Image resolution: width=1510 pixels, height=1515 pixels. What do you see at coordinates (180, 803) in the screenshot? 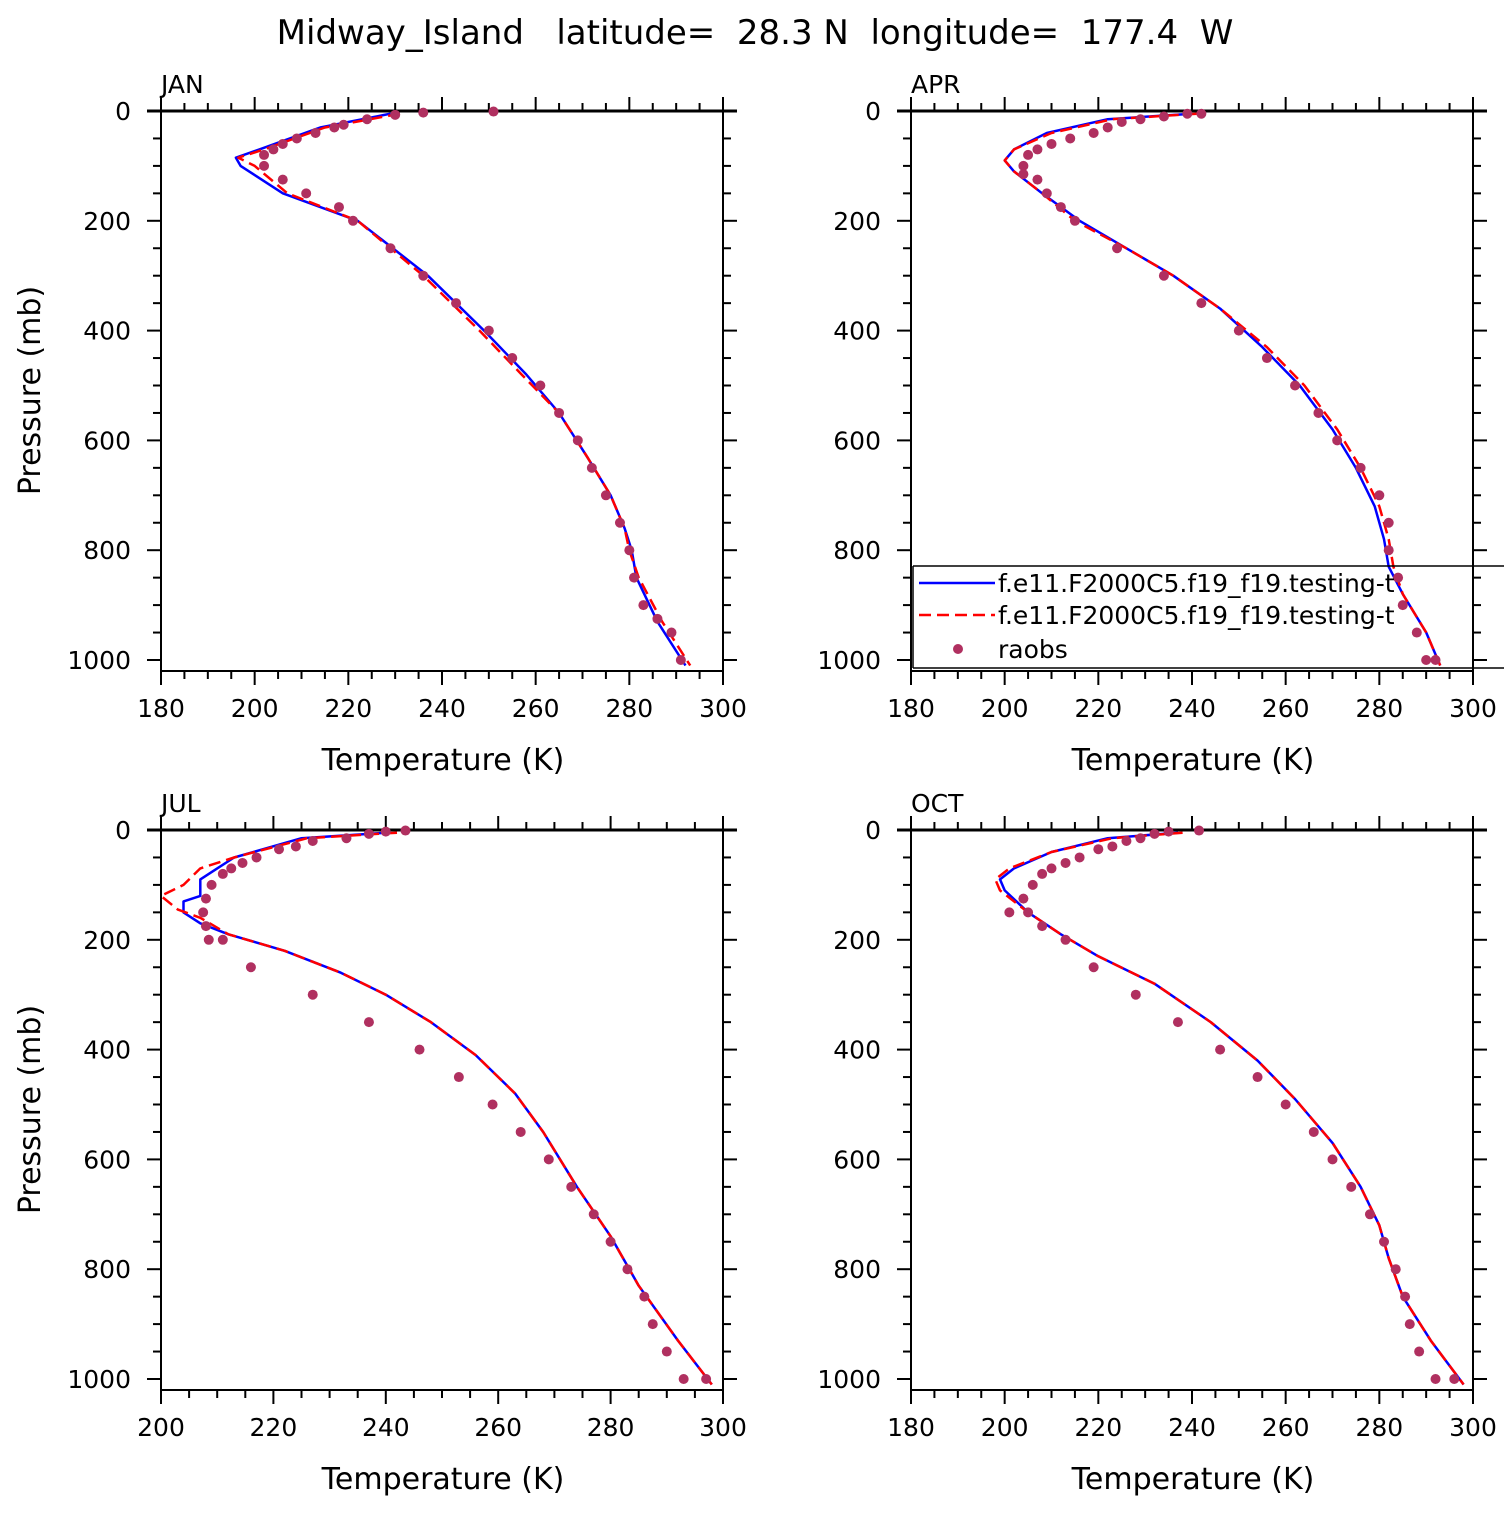
I see `panel-label: JUL` at bounding box center [180, 803].